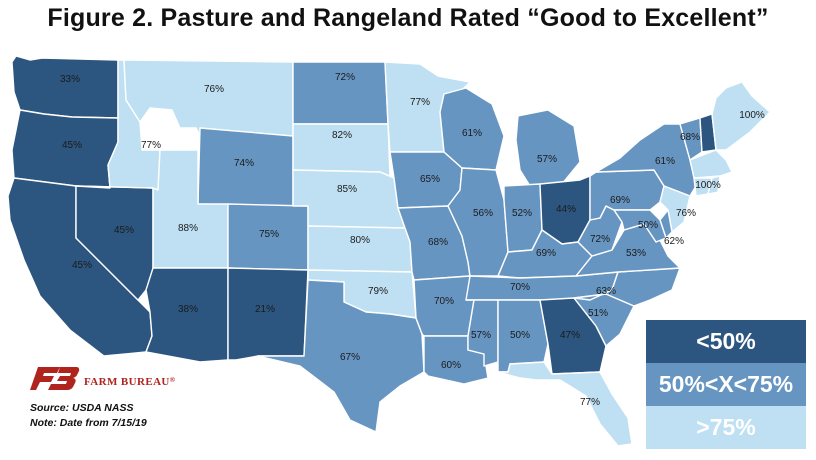 This screenshot has height=460, width=816. I want to click on state-label-ky: 69%, so click(546, 253).